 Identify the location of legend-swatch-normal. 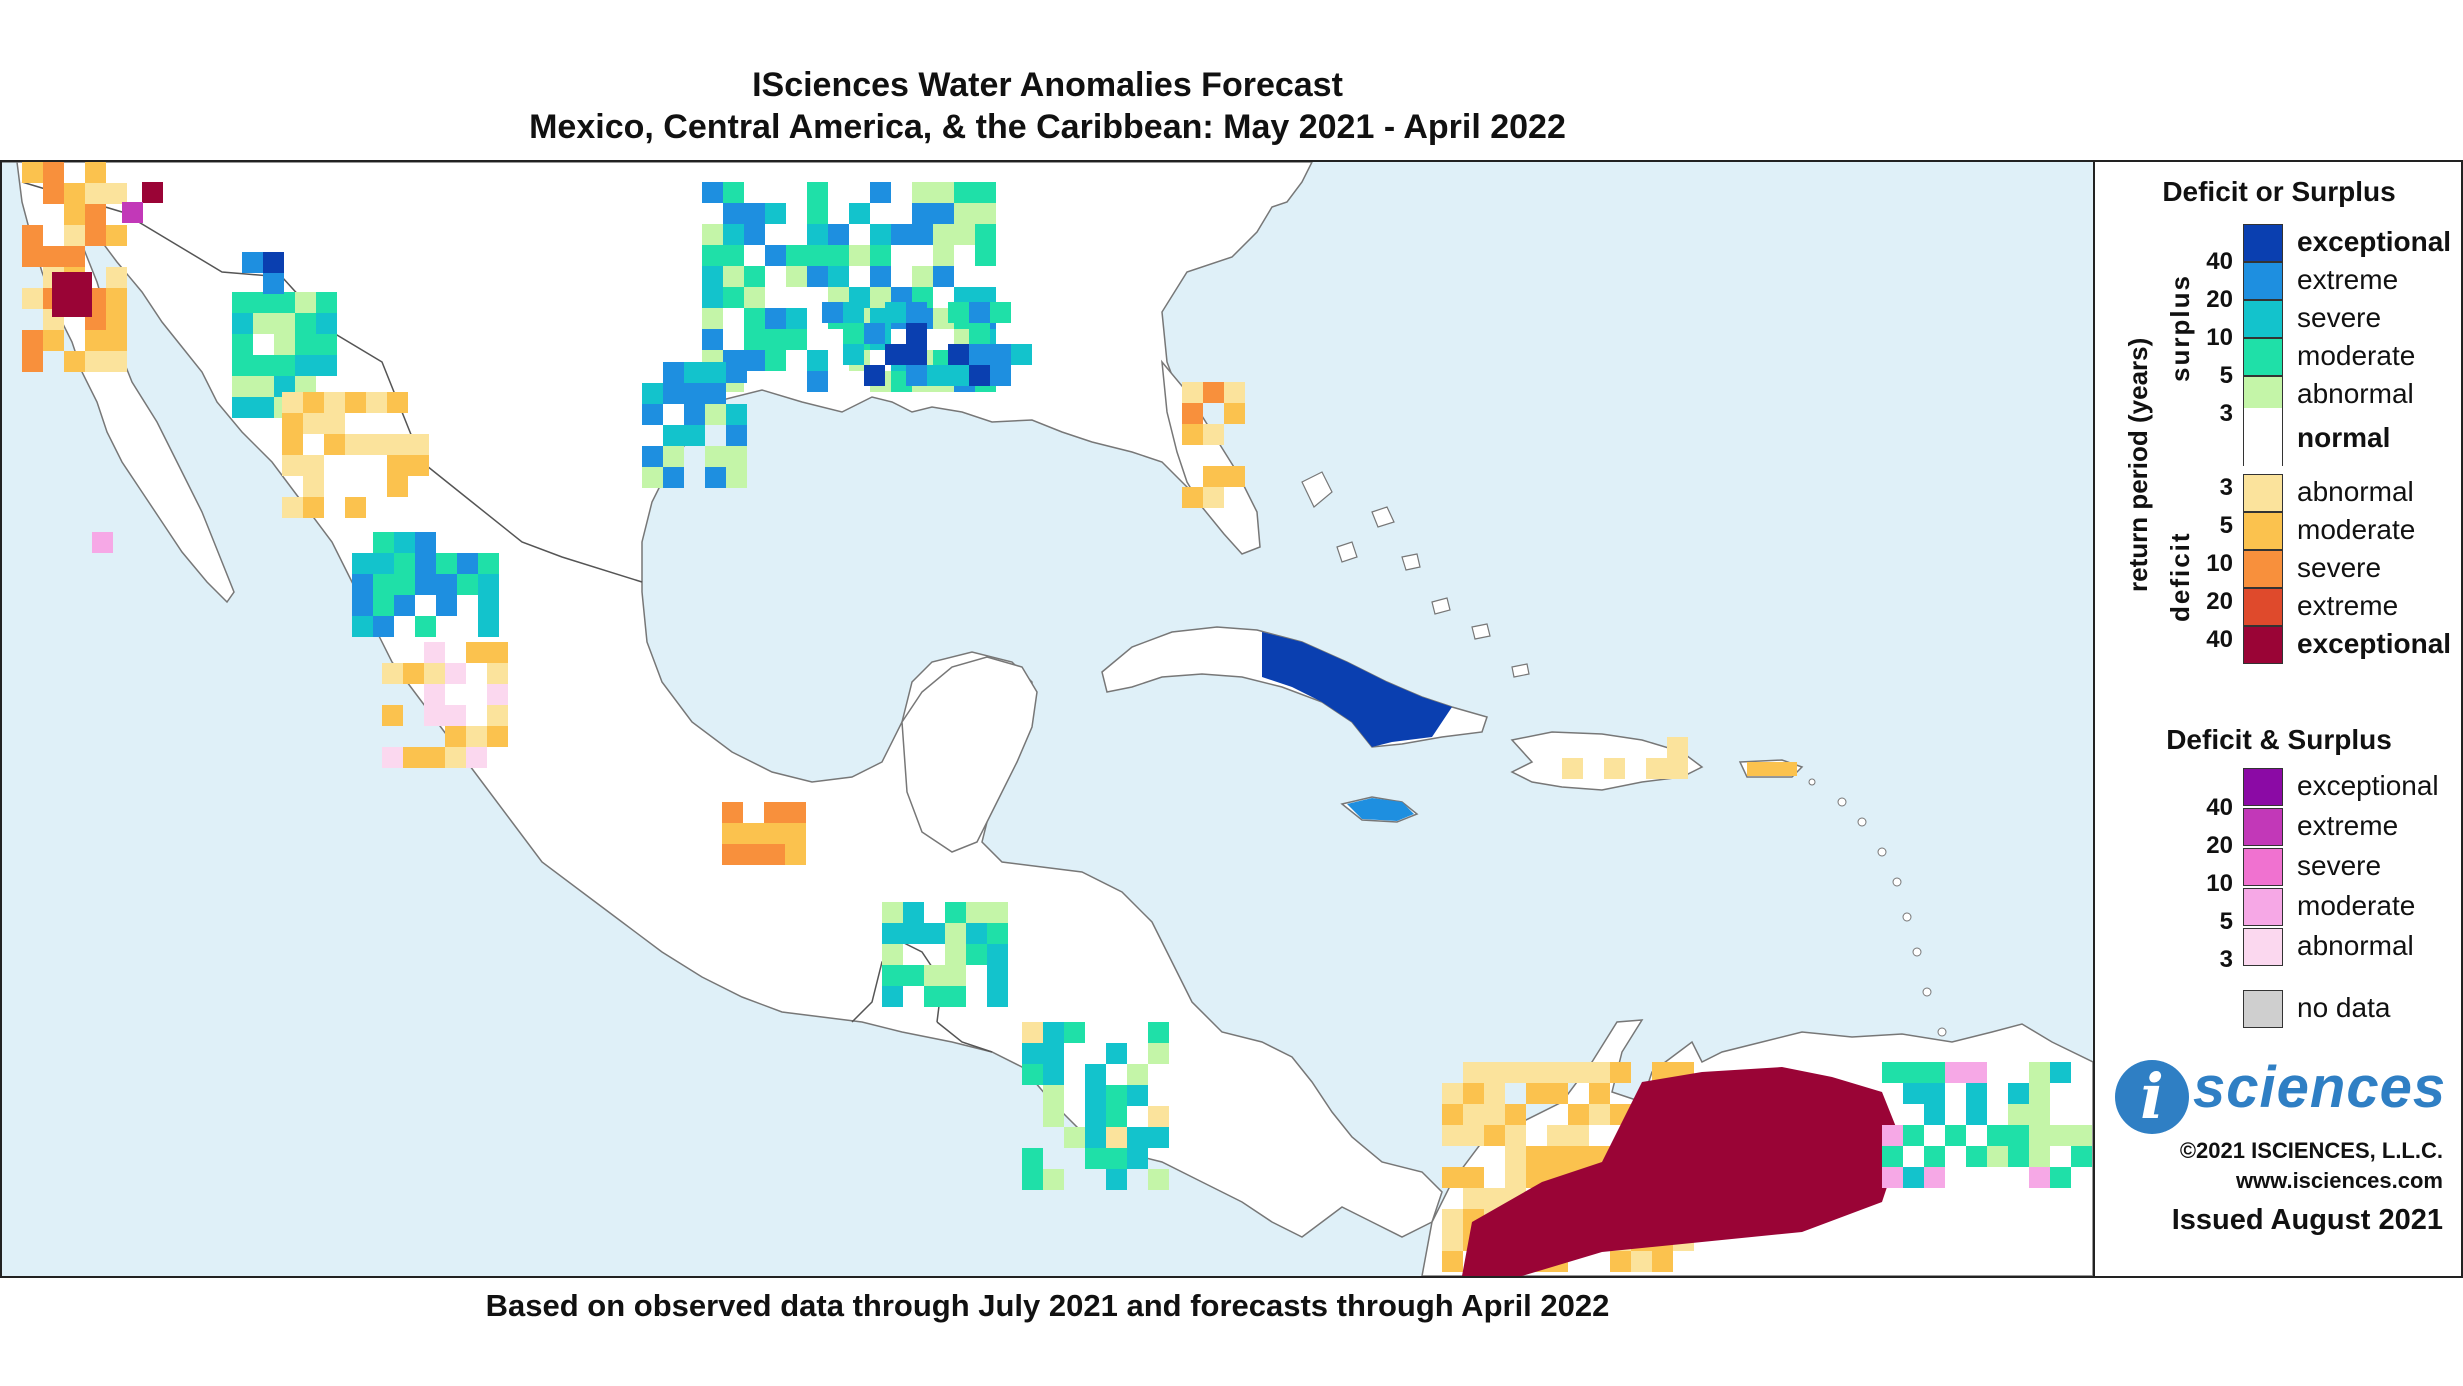
(2263, 437).